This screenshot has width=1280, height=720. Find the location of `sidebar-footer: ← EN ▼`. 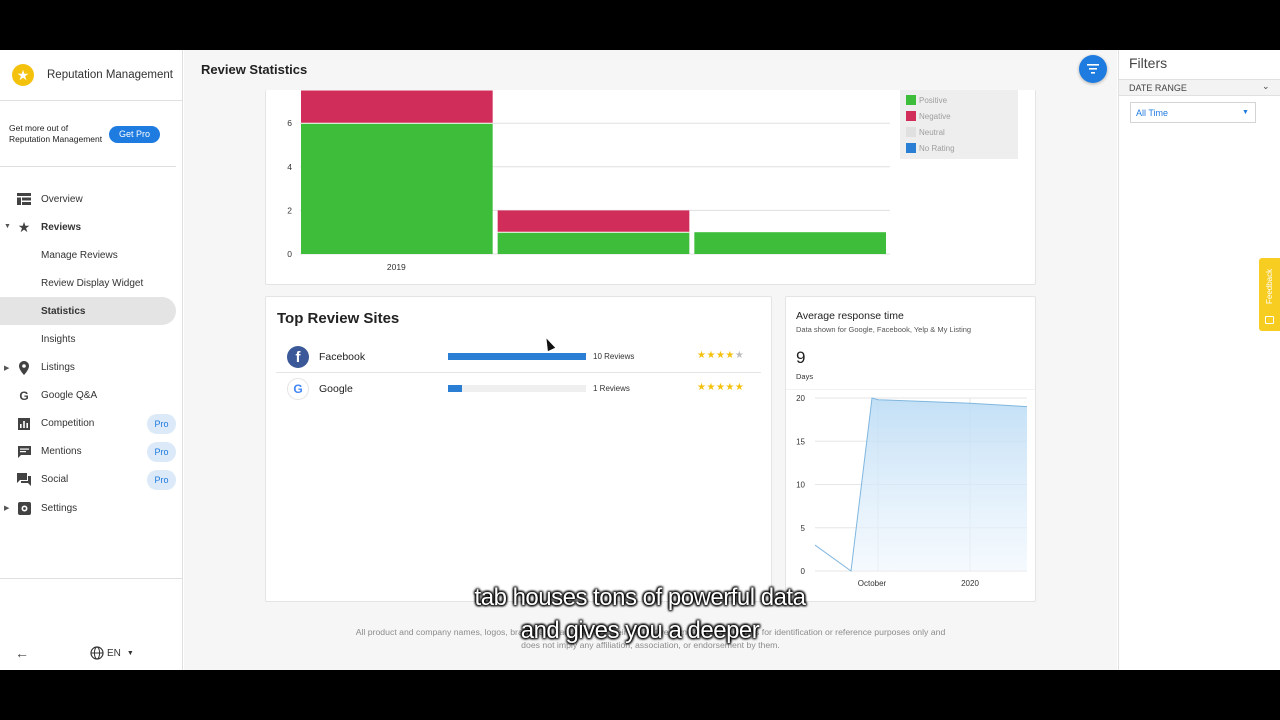

sidebar-footer: ← EN ▼ is located at coordinates (91, 655).